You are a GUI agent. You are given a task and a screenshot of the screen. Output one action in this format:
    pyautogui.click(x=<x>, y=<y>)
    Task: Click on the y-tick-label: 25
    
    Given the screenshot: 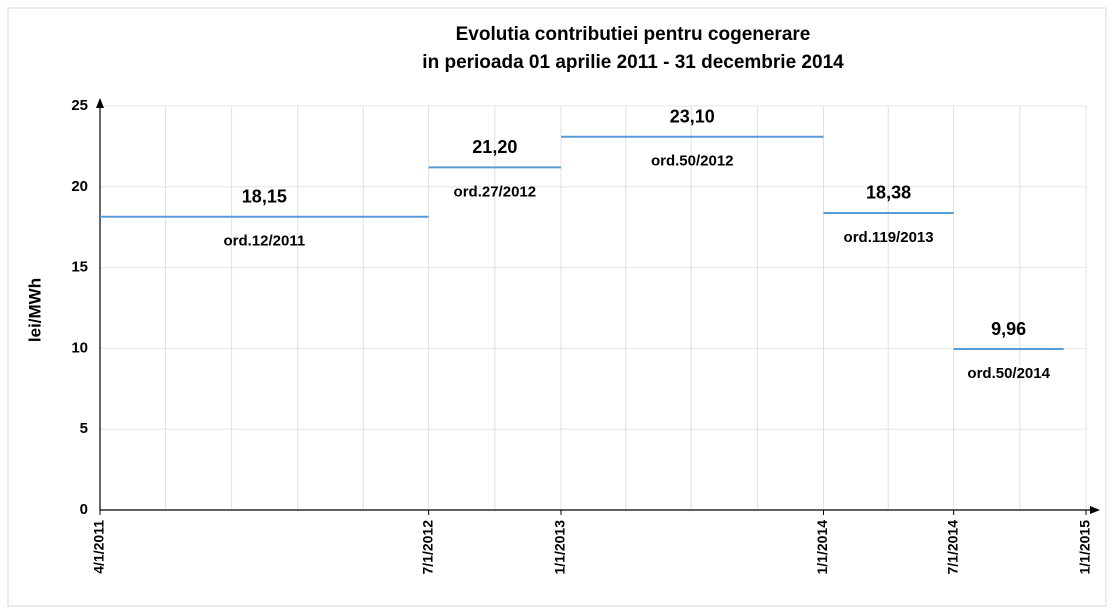 What is the action you would take?
    pyautogui.click(x=79, y=105)
    